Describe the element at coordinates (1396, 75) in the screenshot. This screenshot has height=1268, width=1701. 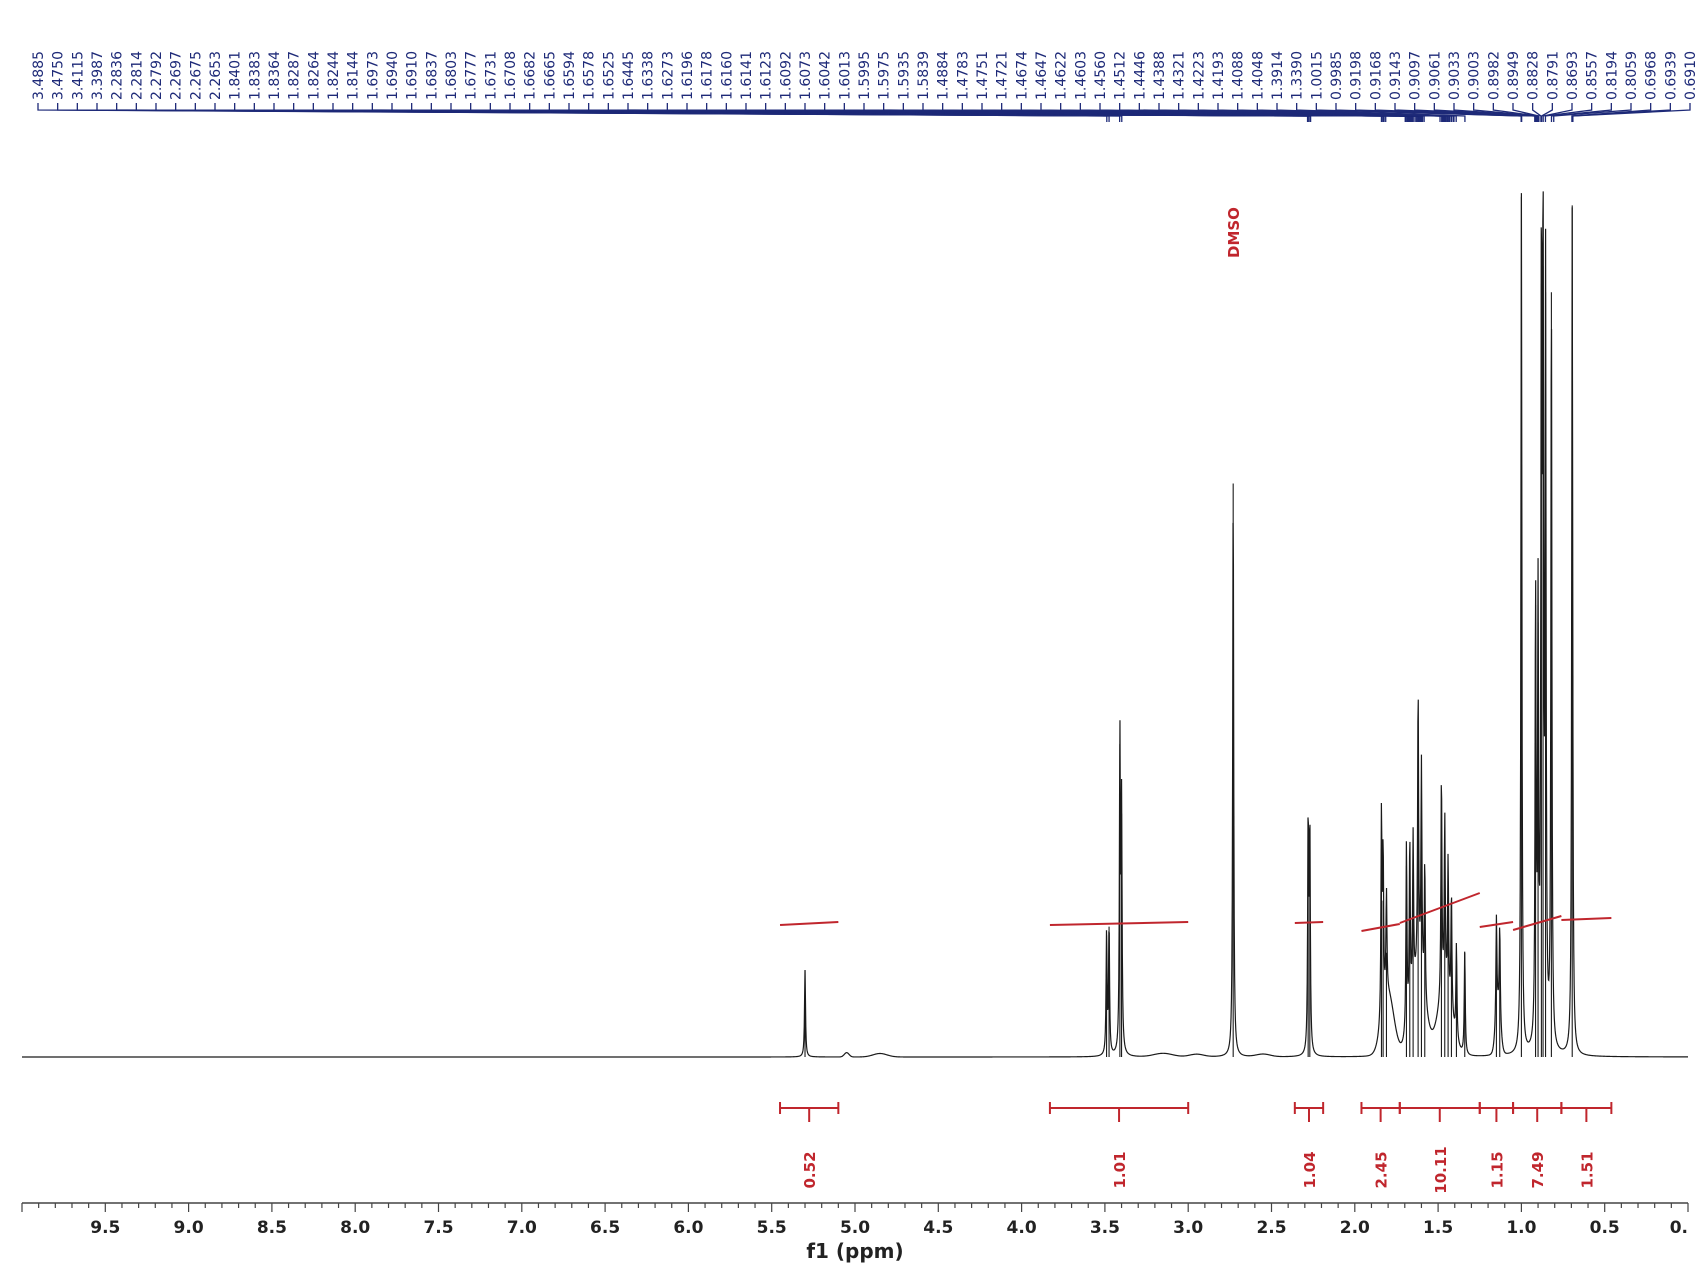
I see `peak-label: 0.9143` at that location.